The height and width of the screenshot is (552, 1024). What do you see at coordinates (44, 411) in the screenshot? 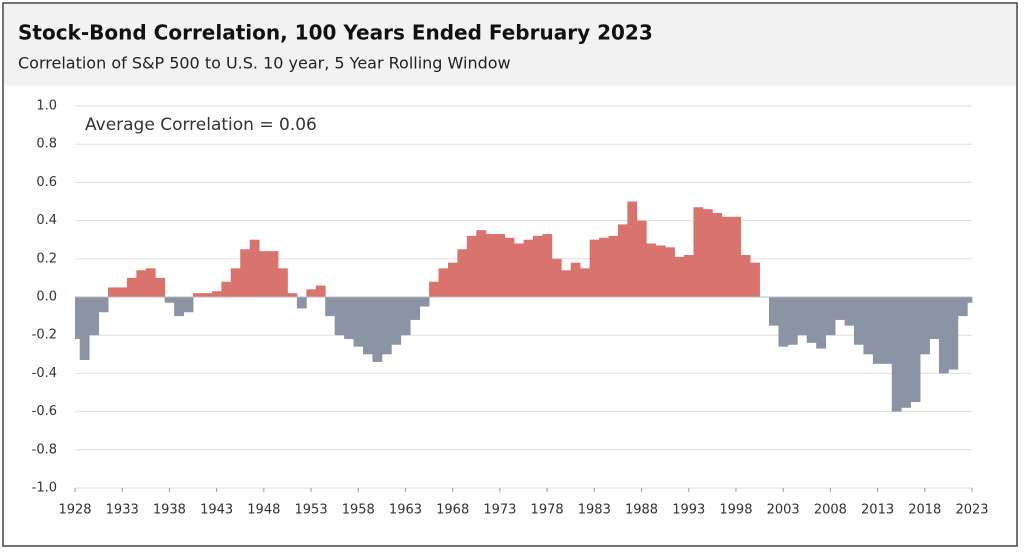
I see `y-tick-label: -0.6` at bounding box center [44, 411].